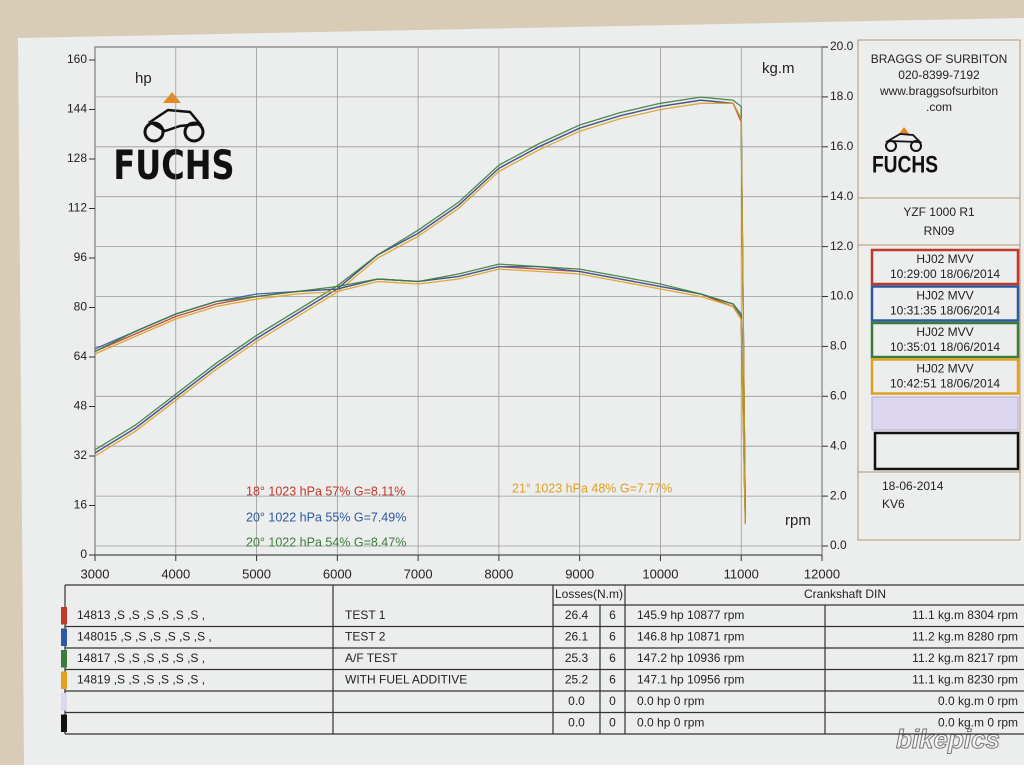 This screenshot has height=770, width=1024. Describe the element at coordinates (842, 96) in the screenshot. I see `y2-tick-label: 18.0` at that location.